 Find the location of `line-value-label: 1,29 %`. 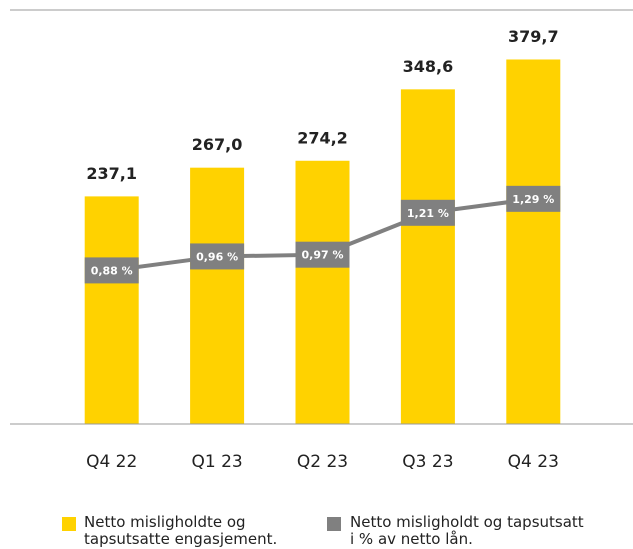

line-value-label: 1,29 % is located at coordinates (533, 199).